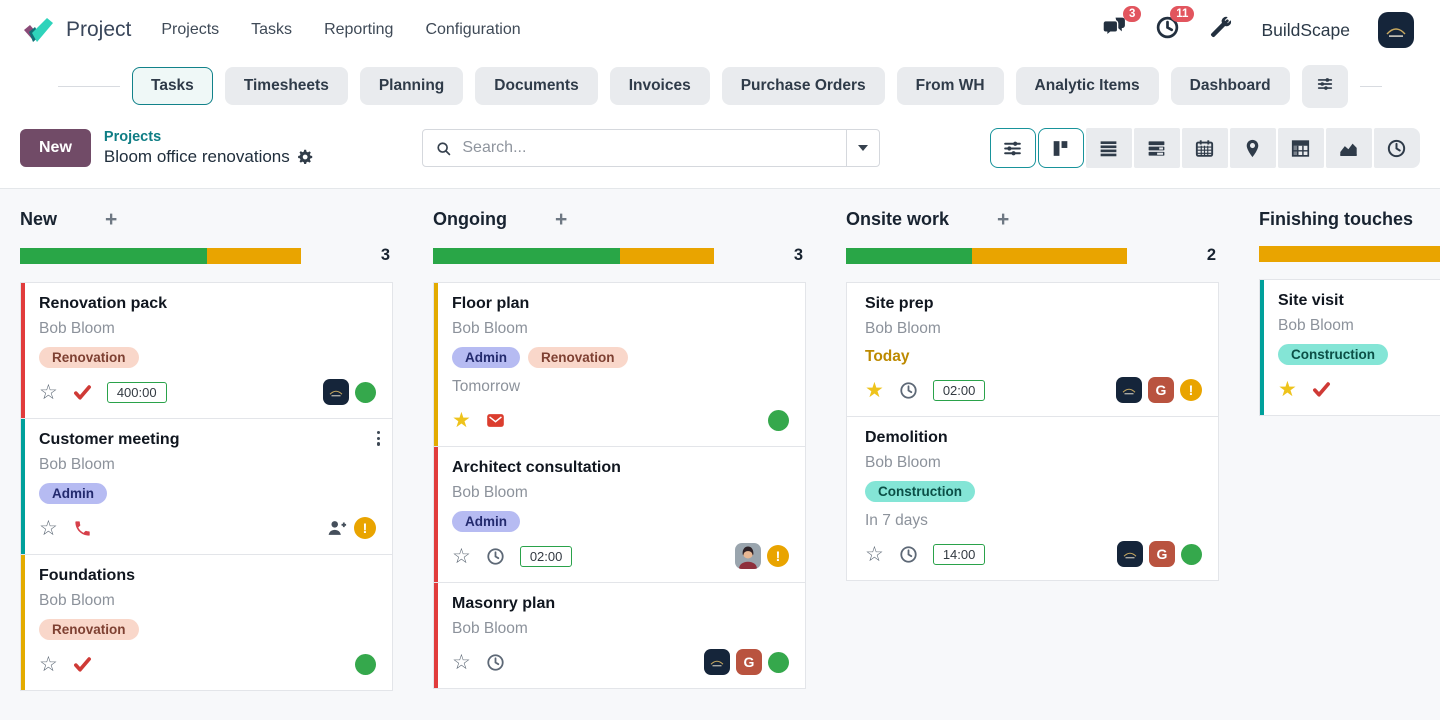 The height and width of the screenshot is (720, 1440). Describe the element at coordinates (1108, 148) in the screenshot. I see `view-button-list` at that location.